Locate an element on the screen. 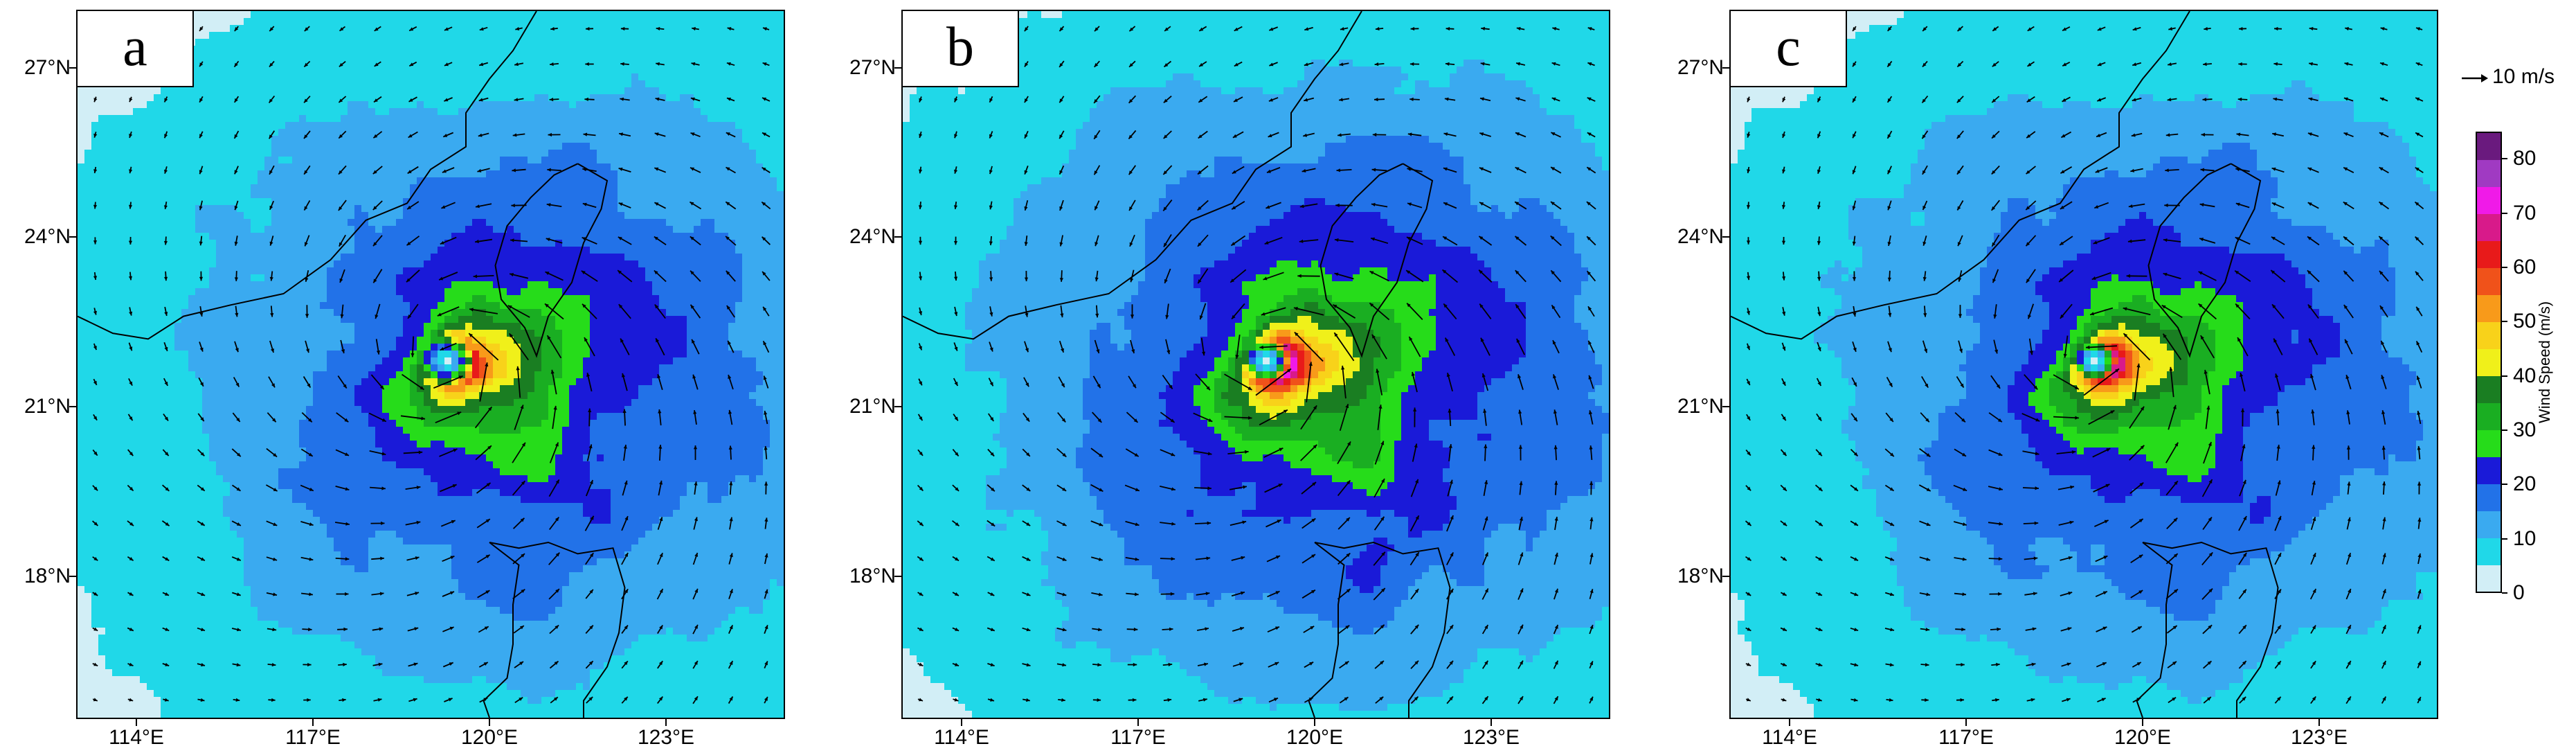  lat-tick is located at coordinates (897, 237).